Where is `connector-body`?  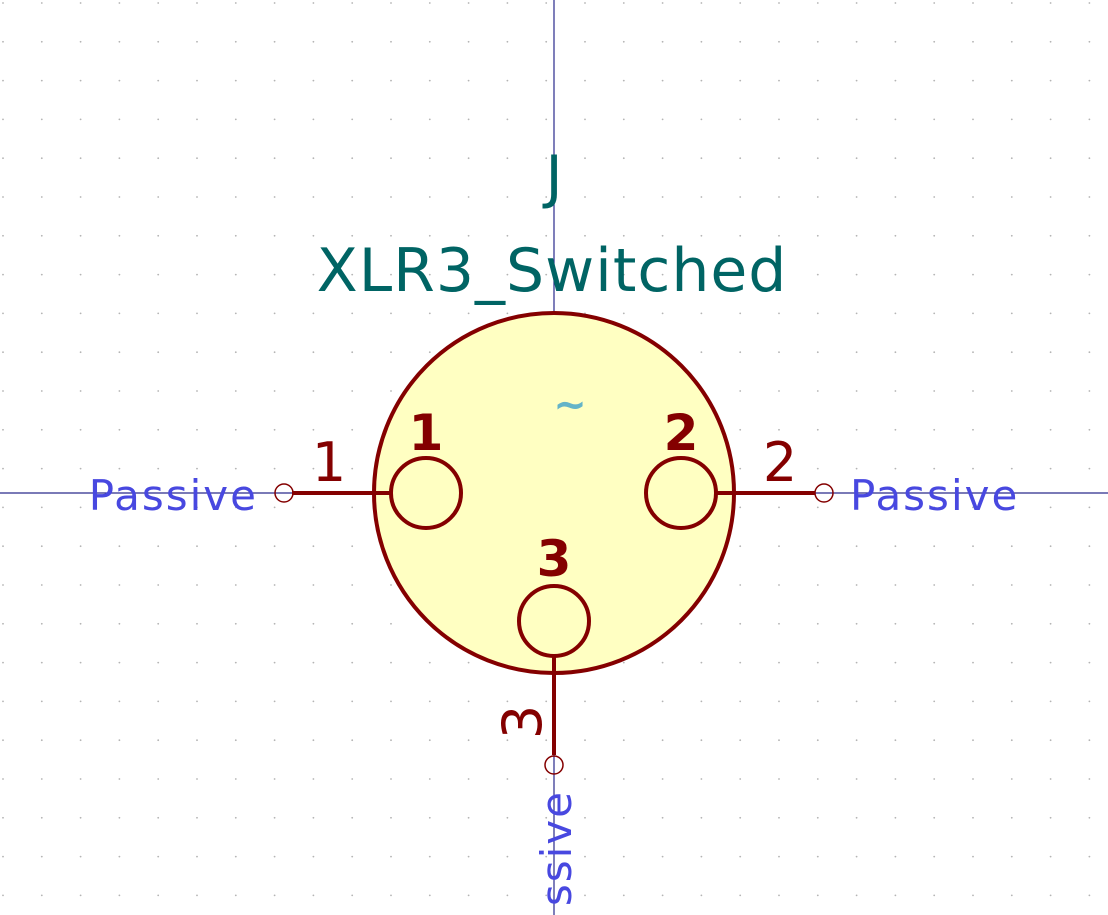 connector-body is located at coordinates (554, 493).